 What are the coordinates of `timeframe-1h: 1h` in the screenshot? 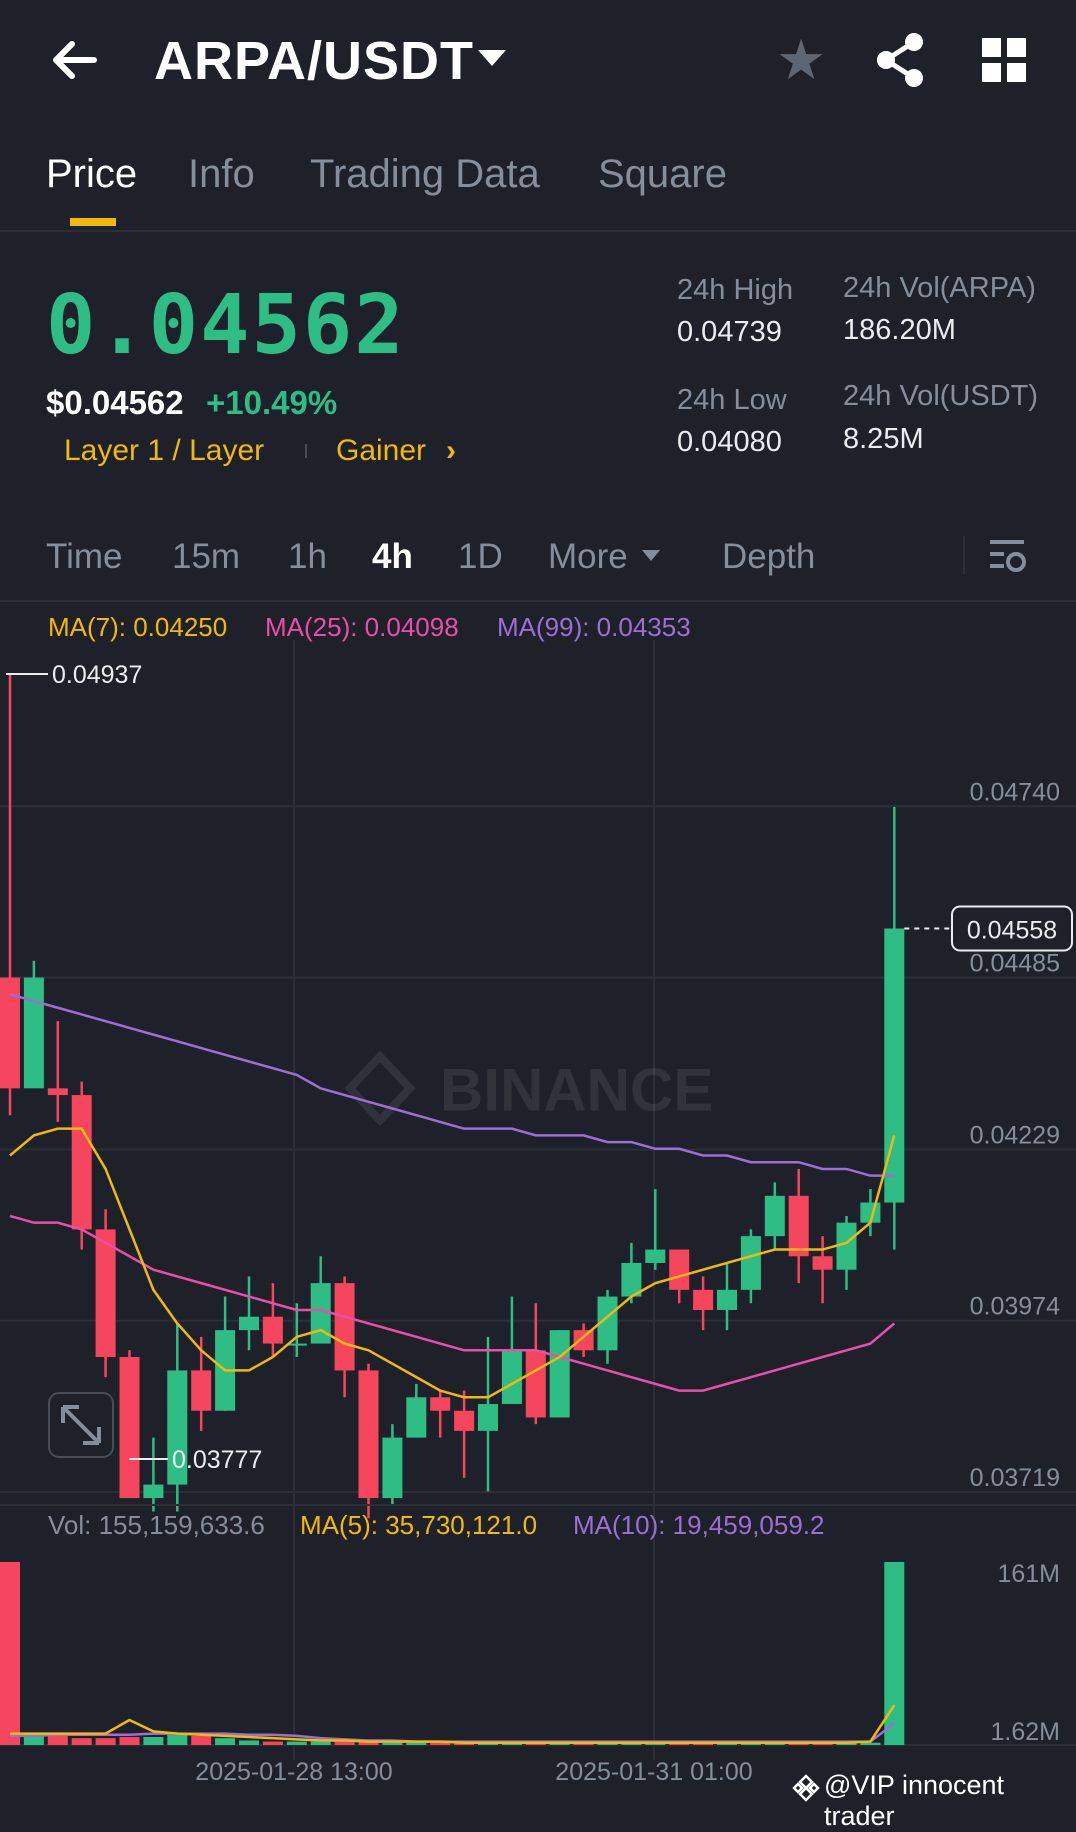 It's located at (307, 556).